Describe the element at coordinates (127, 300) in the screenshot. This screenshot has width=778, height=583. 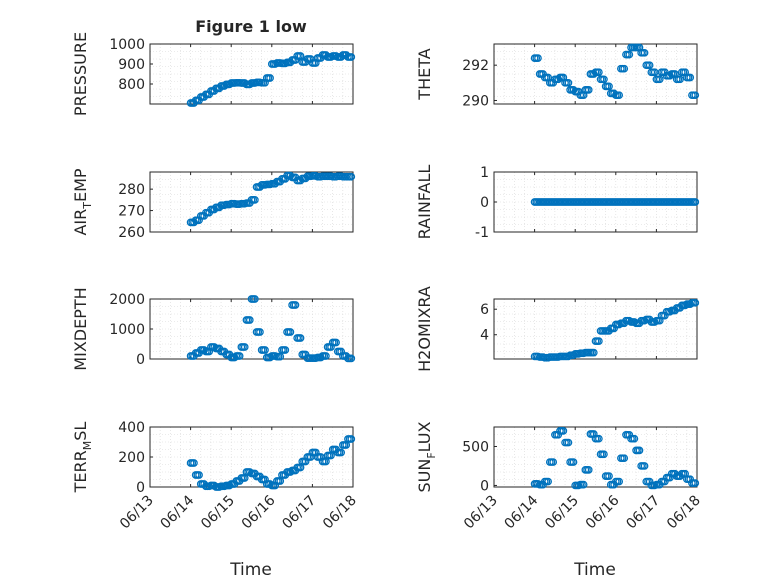
I see `y-tick-label: 2000` at that location.